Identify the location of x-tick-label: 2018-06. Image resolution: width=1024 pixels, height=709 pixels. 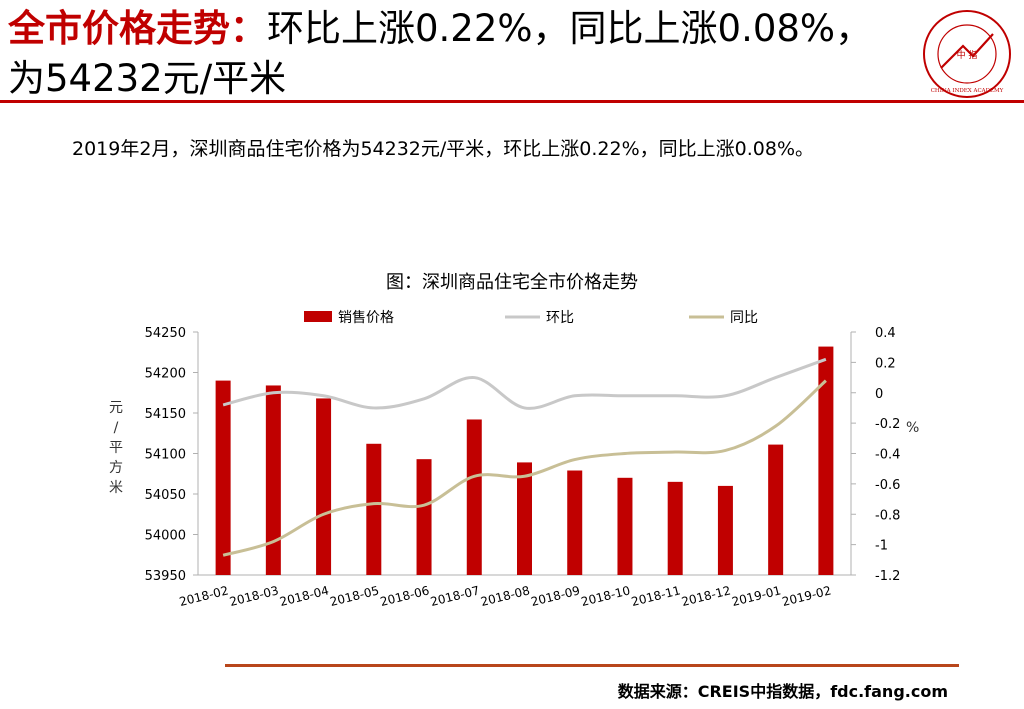
(405, 596).